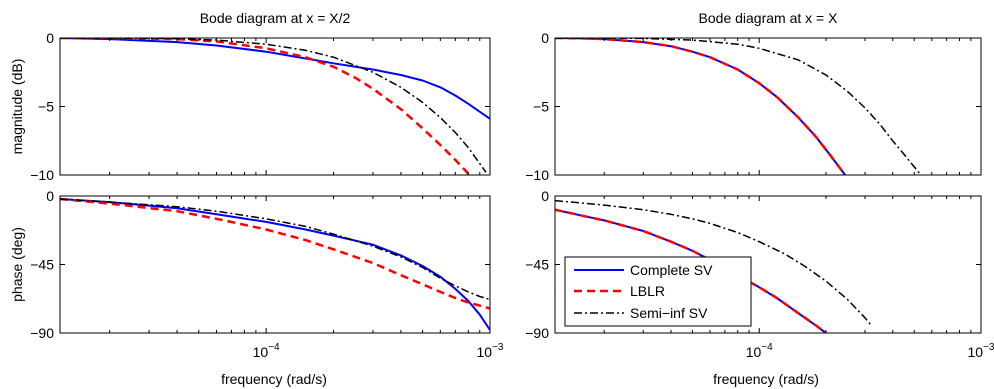 The image size is (994, 389). What do you see at coordinates (769, 18) in the screenshot?
I see `plot-title: Bode diagram at x = X` at bounding box center [769, 18].